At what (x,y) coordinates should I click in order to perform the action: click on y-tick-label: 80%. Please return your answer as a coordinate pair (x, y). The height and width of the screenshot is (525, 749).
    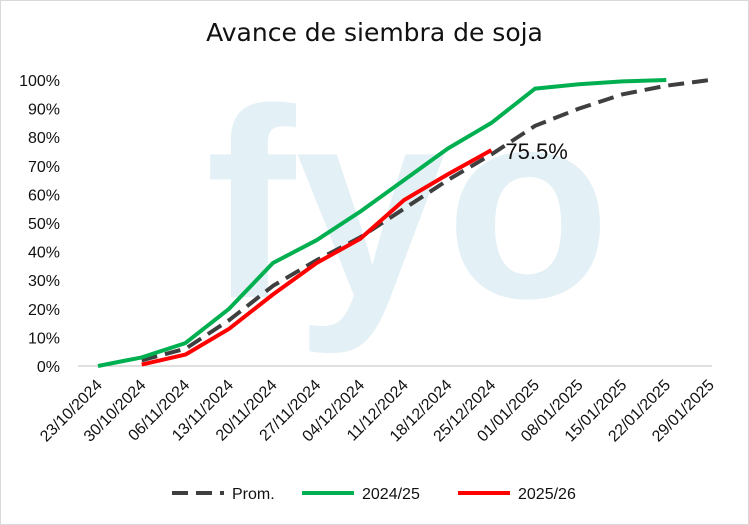
    Looking at the image, I should click on (44, 138).